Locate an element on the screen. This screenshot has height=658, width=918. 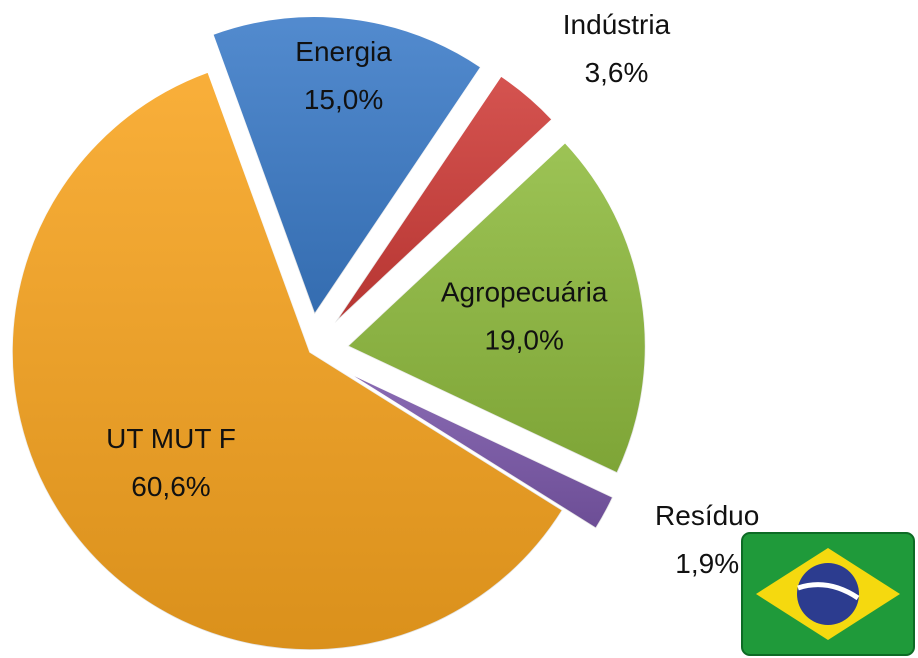
slice-label: Resíduo is located at coordinates (707, 515).